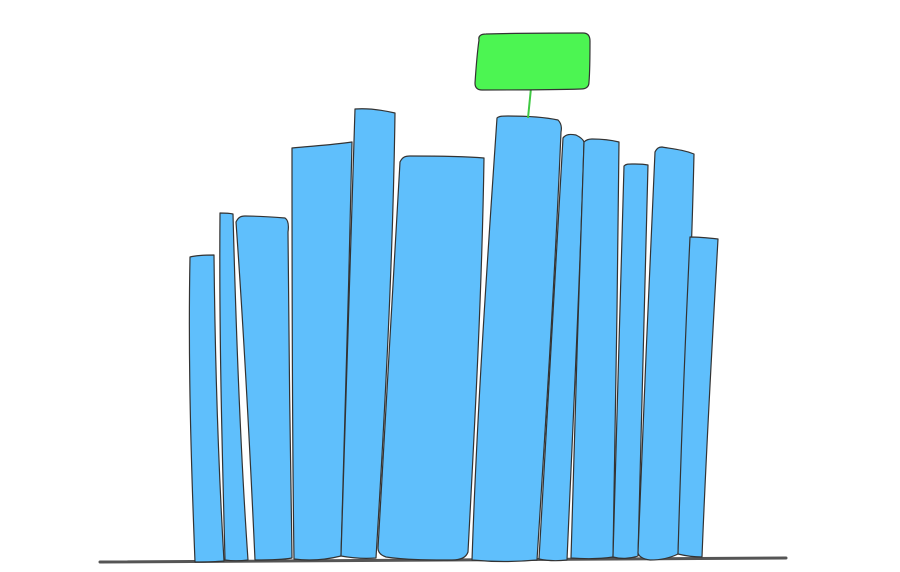 This screenshot has height=572, width=900. I want to click on tag-stem, so click(529, 103).